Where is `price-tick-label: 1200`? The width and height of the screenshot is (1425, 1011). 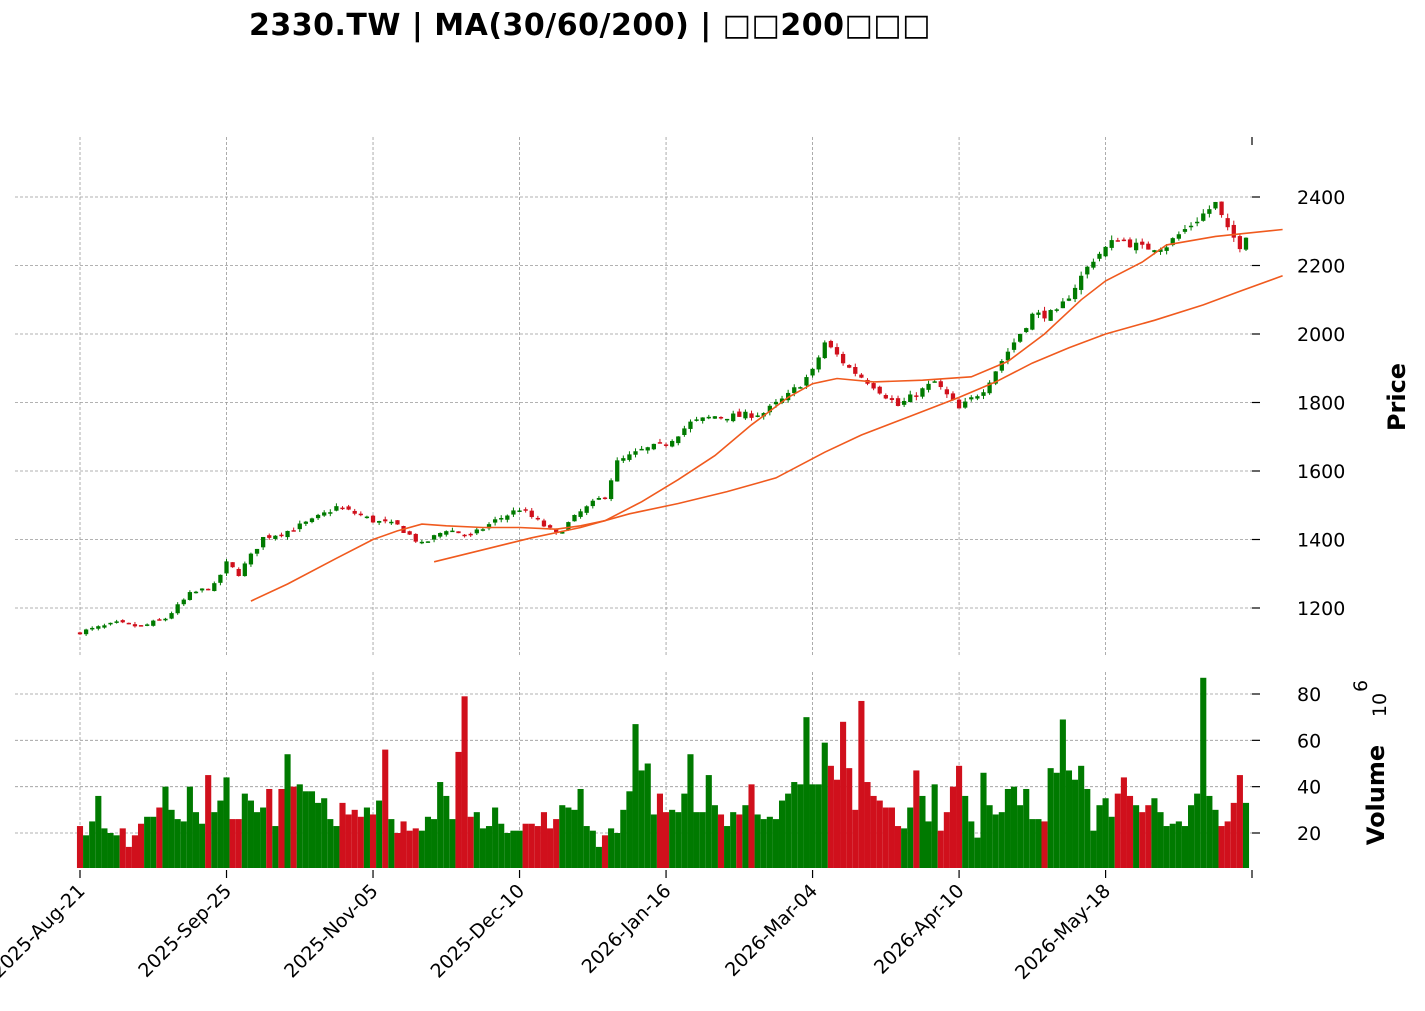
price-tick-label: 1200 is located at coordinates (1321, 609).